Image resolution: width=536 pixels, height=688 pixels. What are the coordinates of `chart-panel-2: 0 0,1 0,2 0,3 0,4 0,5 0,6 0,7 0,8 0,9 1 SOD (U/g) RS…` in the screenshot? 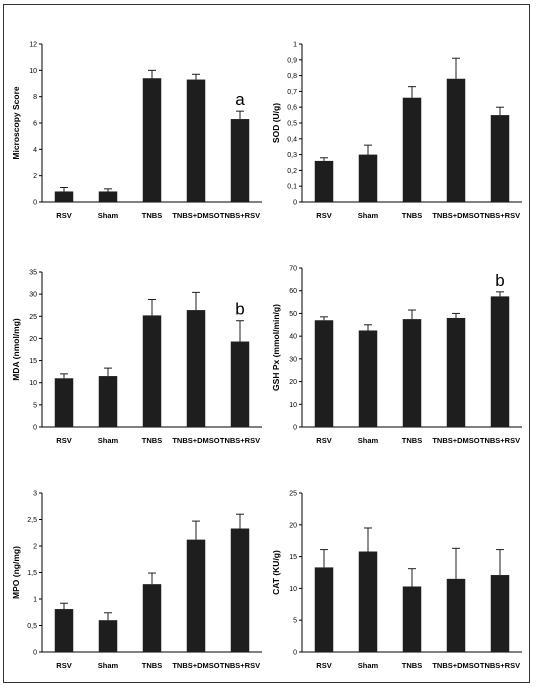 It's located at (396, 131).